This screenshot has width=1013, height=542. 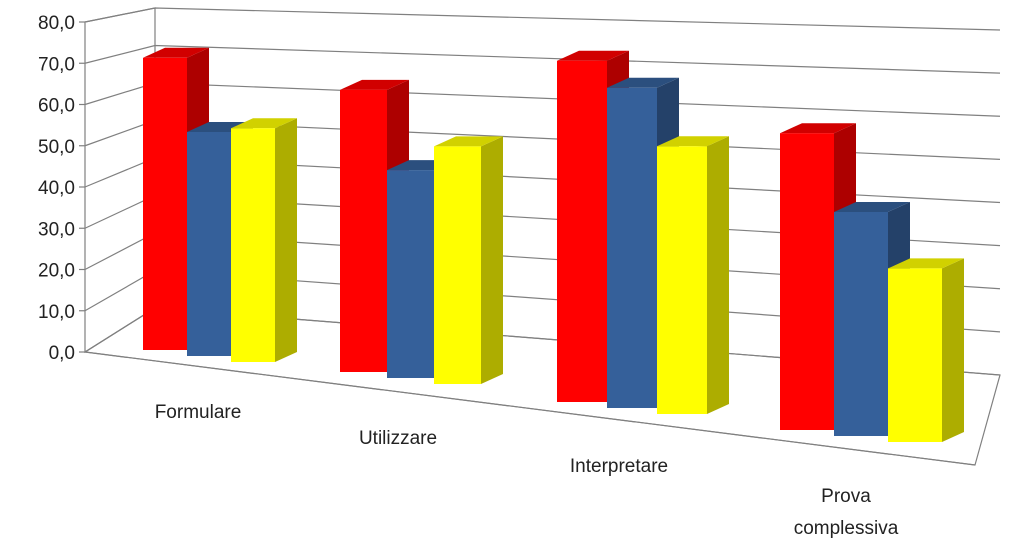 What do you see at coordinates (56, 229) in the screenshot?
I see `y-tick-label: 30,0` at bounding box center [56, 229].